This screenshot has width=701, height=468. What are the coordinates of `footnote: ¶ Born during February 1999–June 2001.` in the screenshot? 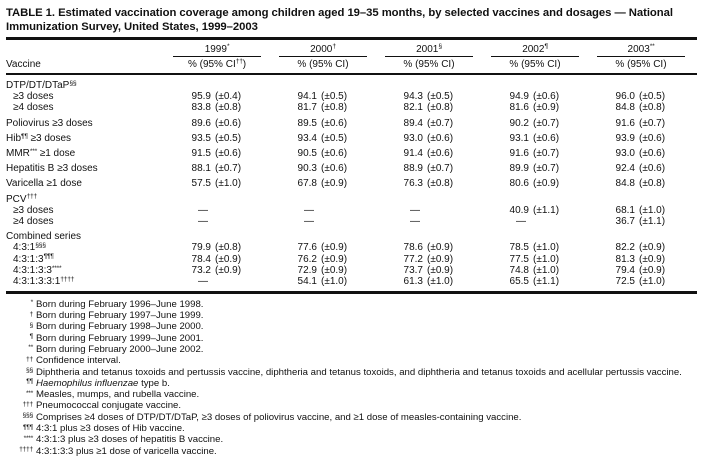 It's located at (350, 338).